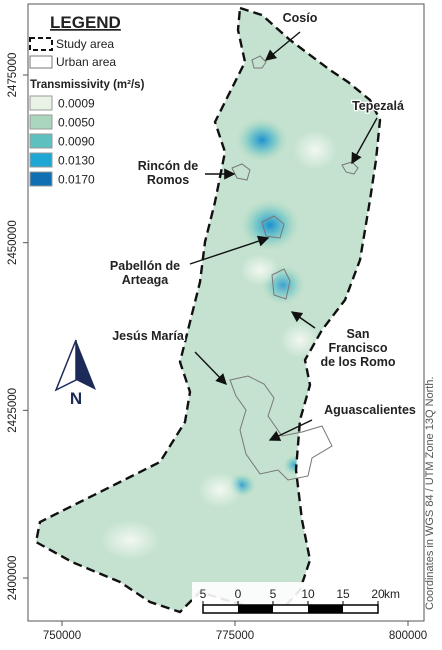 The image size is (442, 650). What do you see at coordinates (378, 594) in the screenshot?
I see `scale-bar-label: 20` at bounding box center [378, 594].